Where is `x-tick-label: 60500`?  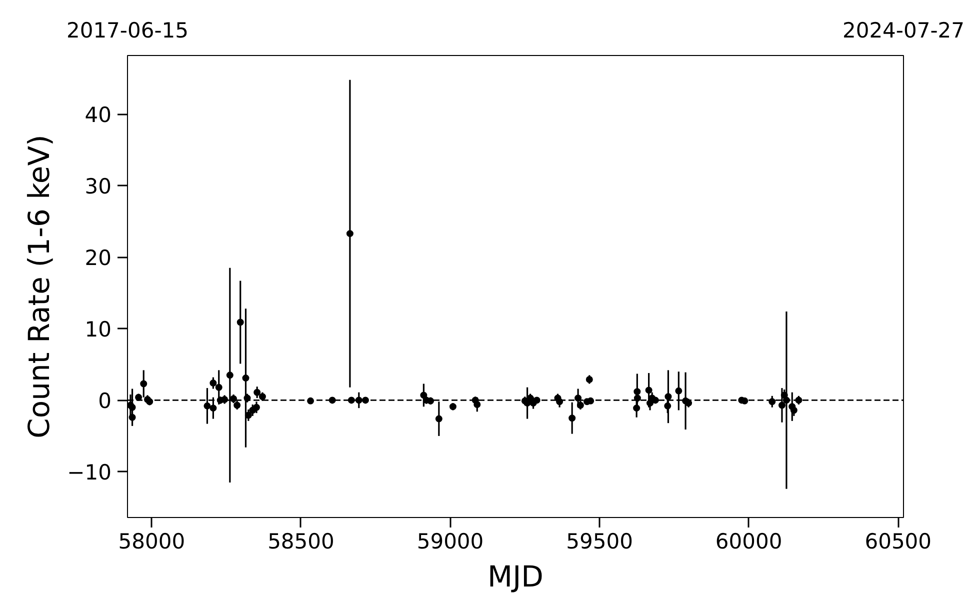
x-tick-label: 60500 is located at coordinates (898, 542).